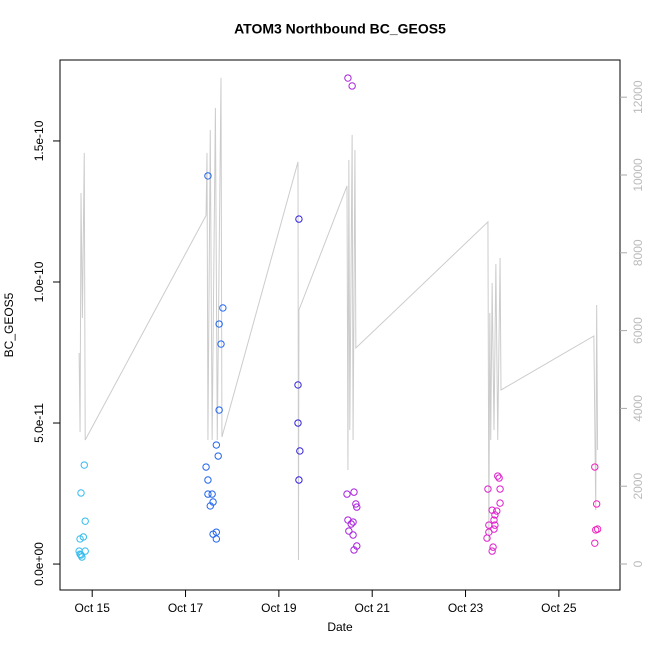  Describe the element at coordinates (638, 486) in the screenshot. I see `y2-tick-label: 2000` at that location.